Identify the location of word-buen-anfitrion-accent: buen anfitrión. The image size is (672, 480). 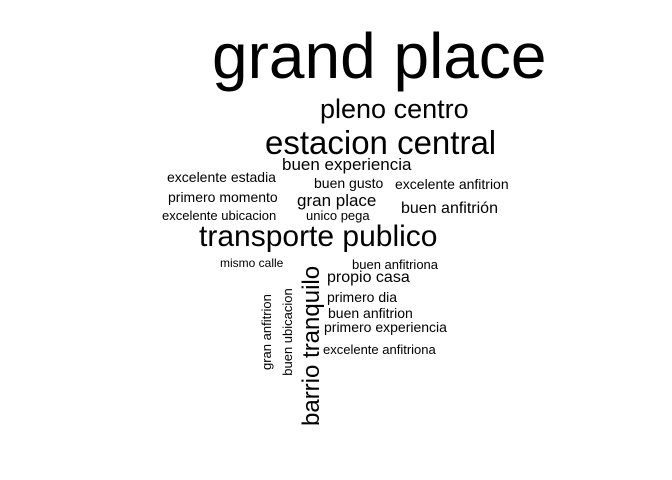
(449, 208).